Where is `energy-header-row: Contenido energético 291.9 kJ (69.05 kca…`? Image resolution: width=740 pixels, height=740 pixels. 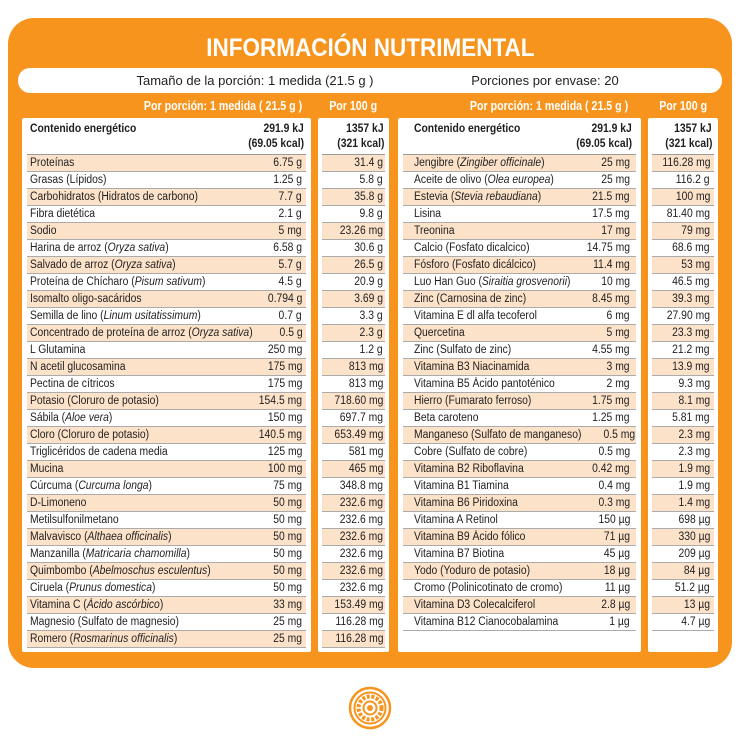
energy-header-row: Contenido energético 291.9 kJ (69.05 kca… is located at coordinates (519, 136).